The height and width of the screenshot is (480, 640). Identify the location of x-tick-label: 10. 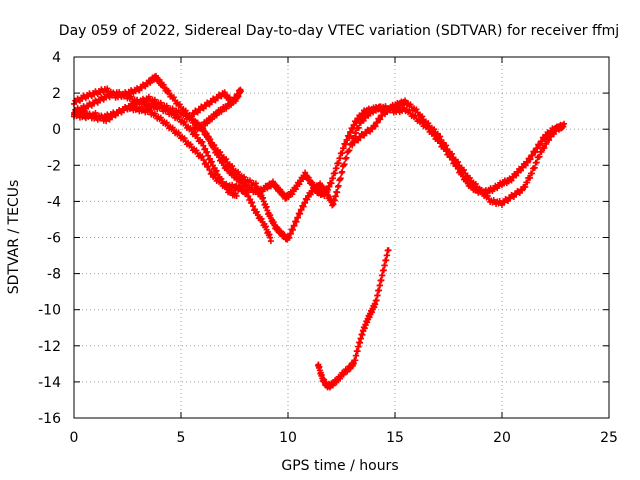
(288, 438).